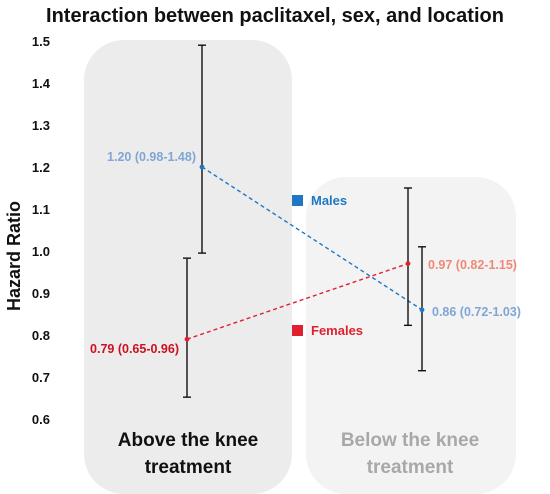 This screenshot has height=494, width=550. Describe the element at coordinates (41, 125) in the screenshot. I see `y-tick-label: 1.3` at that location.